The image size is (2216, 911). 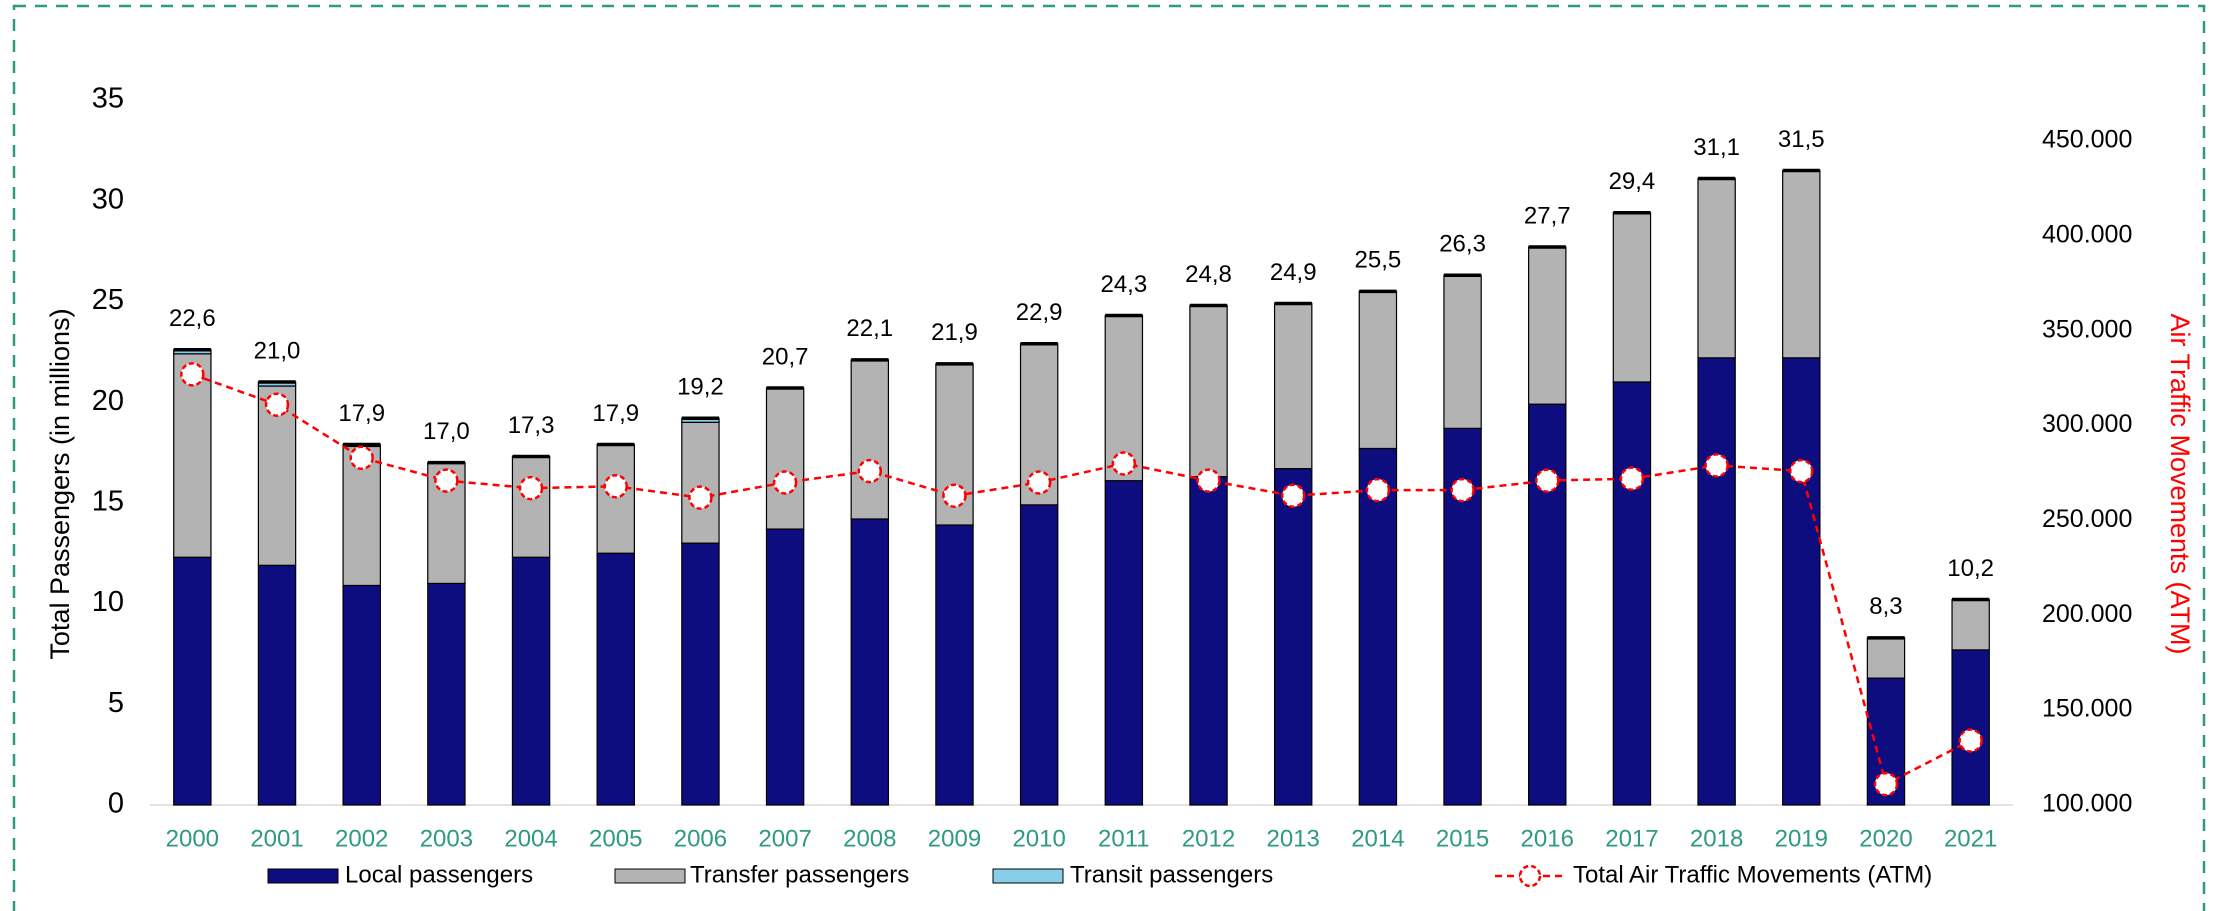 What do you see at coordinates (108, 401) in the screenshot?
I see `y-tick-label: 20` at bounding box center [108, 401].